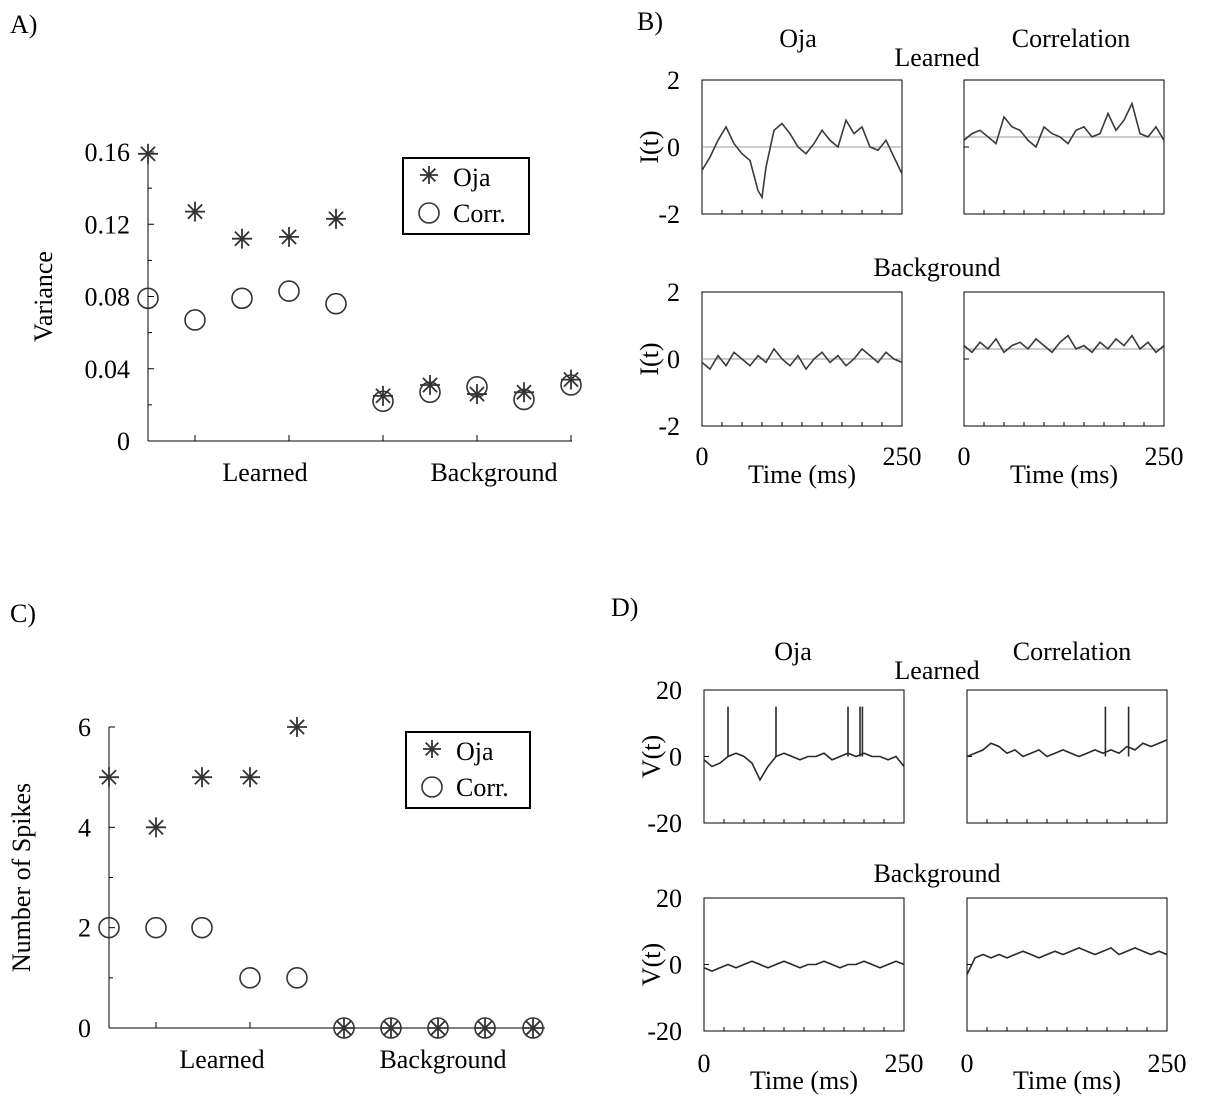 The height and width of the screenshot is (1099, 1212). What do you see at coordinates (664, 823) in the screenshot?
I see `y-tick-label: -20` at bounding box center [664, 823].